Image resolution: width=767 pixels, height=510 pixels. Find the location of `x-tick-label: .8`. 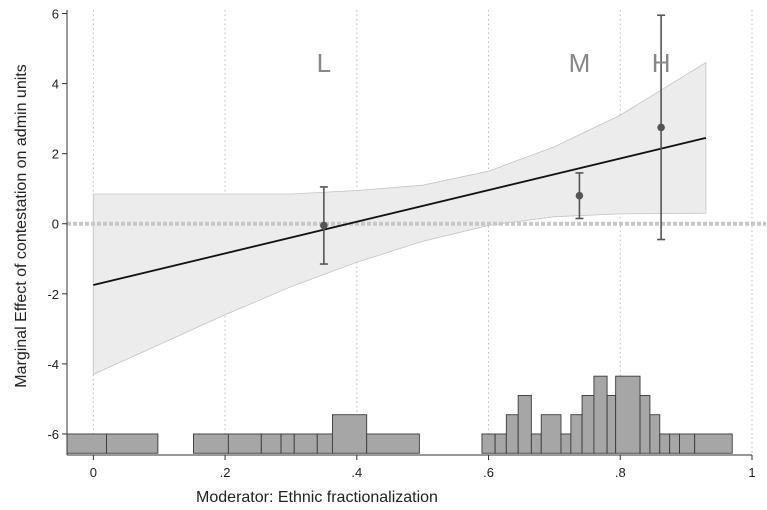

x-tick-label: .8 is located at coordinates (620, 472).